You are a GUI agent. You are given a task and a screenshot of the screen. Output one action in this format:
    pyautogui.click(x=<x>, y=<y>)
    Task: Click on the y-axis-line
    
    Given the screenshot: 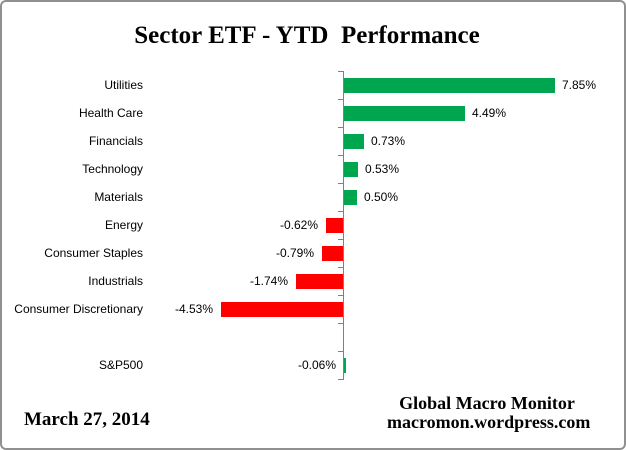 What is the action you would take?
    pyautogui.click(x=343, y=225)
    